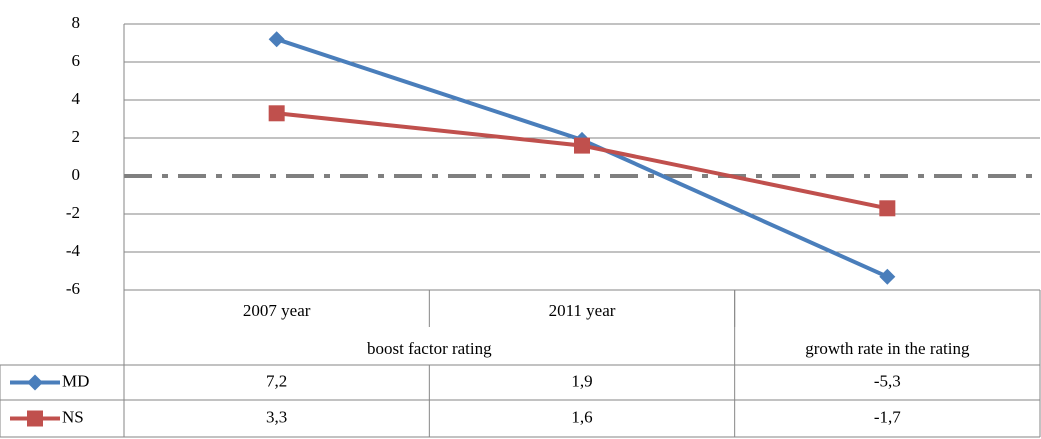 The image size is (1041, 439). I want to click on group-label: boost factor rating, so click(429, 348).